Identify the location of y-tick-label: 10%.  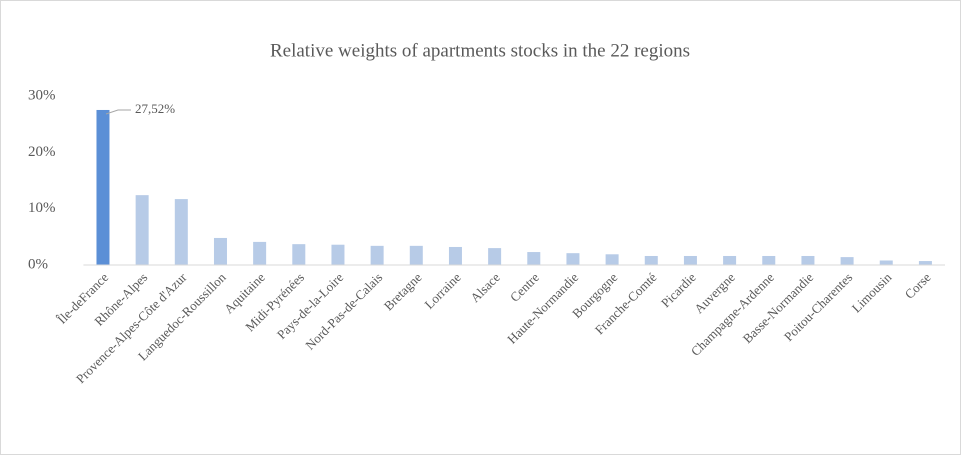
(42, 208).